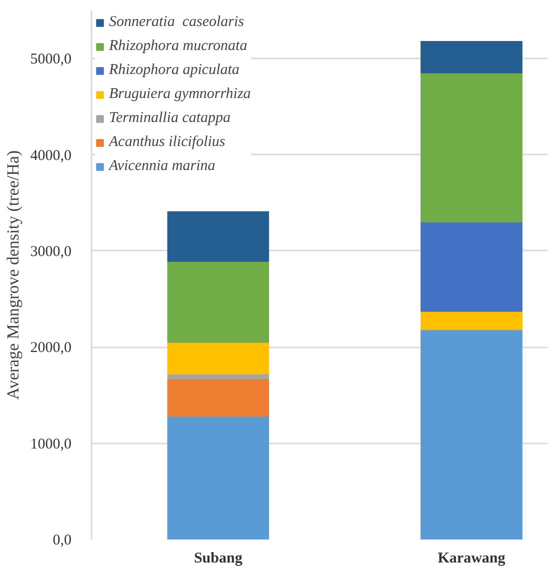 This screenshot has width=552, height=569. Describe the element at coordinates (178, 46) in the screenshot. I see `legend-label: Rhizophora mucronata` at that location.